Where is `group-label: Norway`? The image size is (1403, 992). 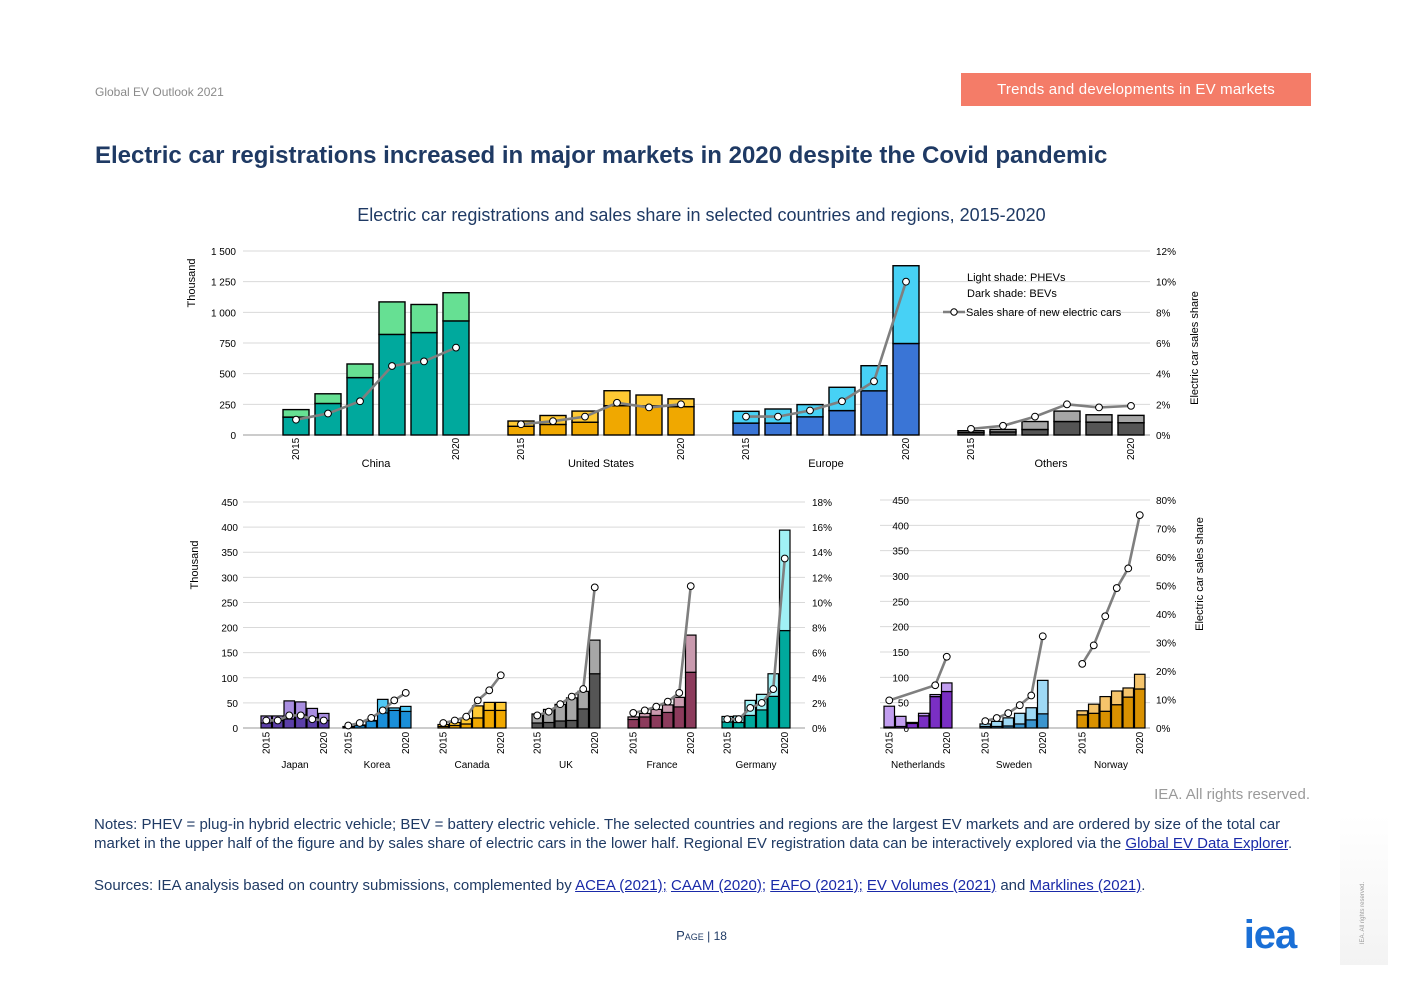
group-label: Norway is located at coordinates (1111, 765).